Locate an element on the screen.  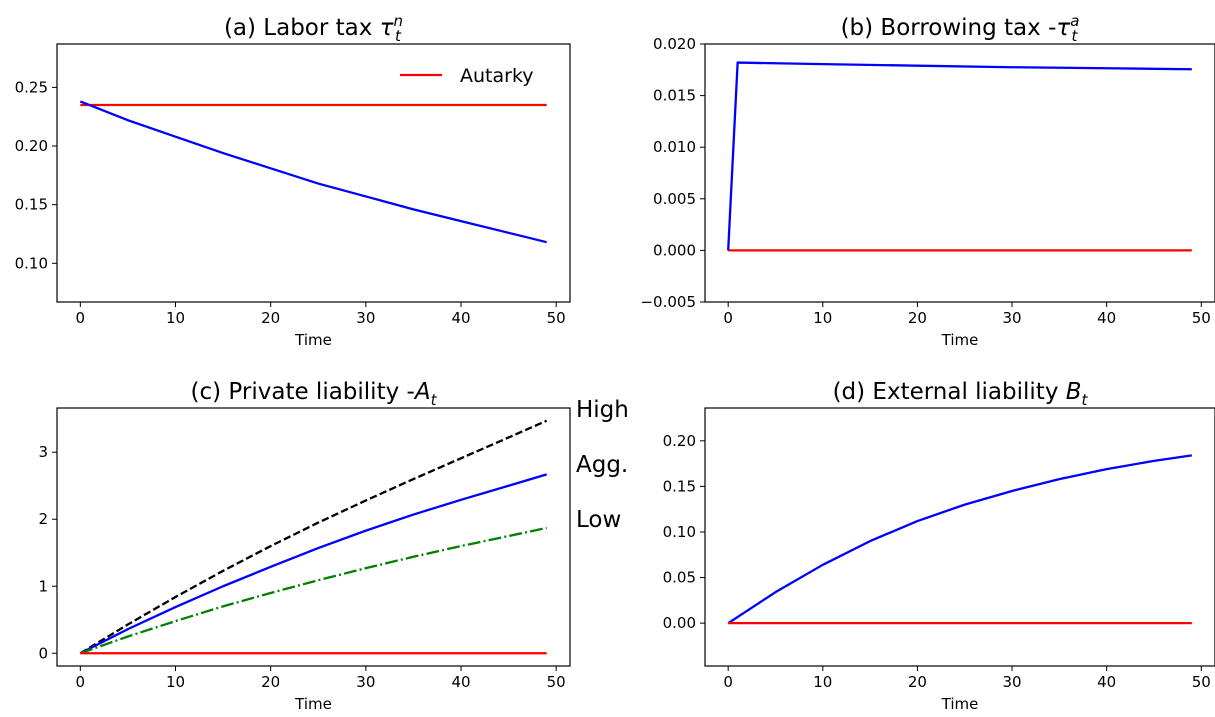
side-label-low: Low is located at coordinates (598, 520).